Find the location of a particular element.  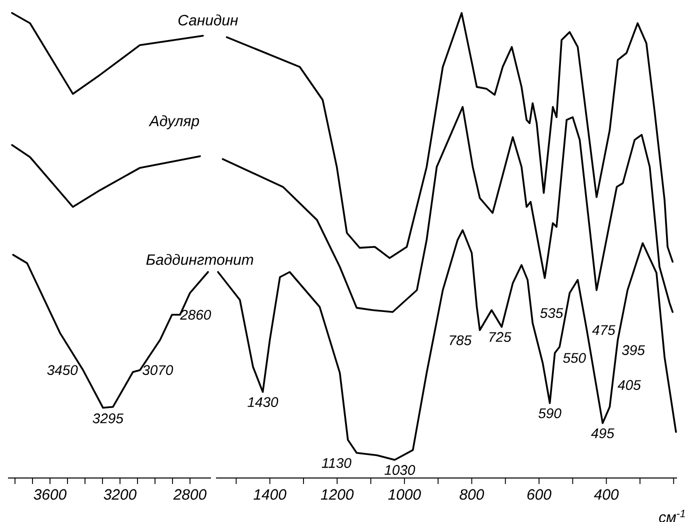

annotation: 1030 is located at coordinates (400, 470).